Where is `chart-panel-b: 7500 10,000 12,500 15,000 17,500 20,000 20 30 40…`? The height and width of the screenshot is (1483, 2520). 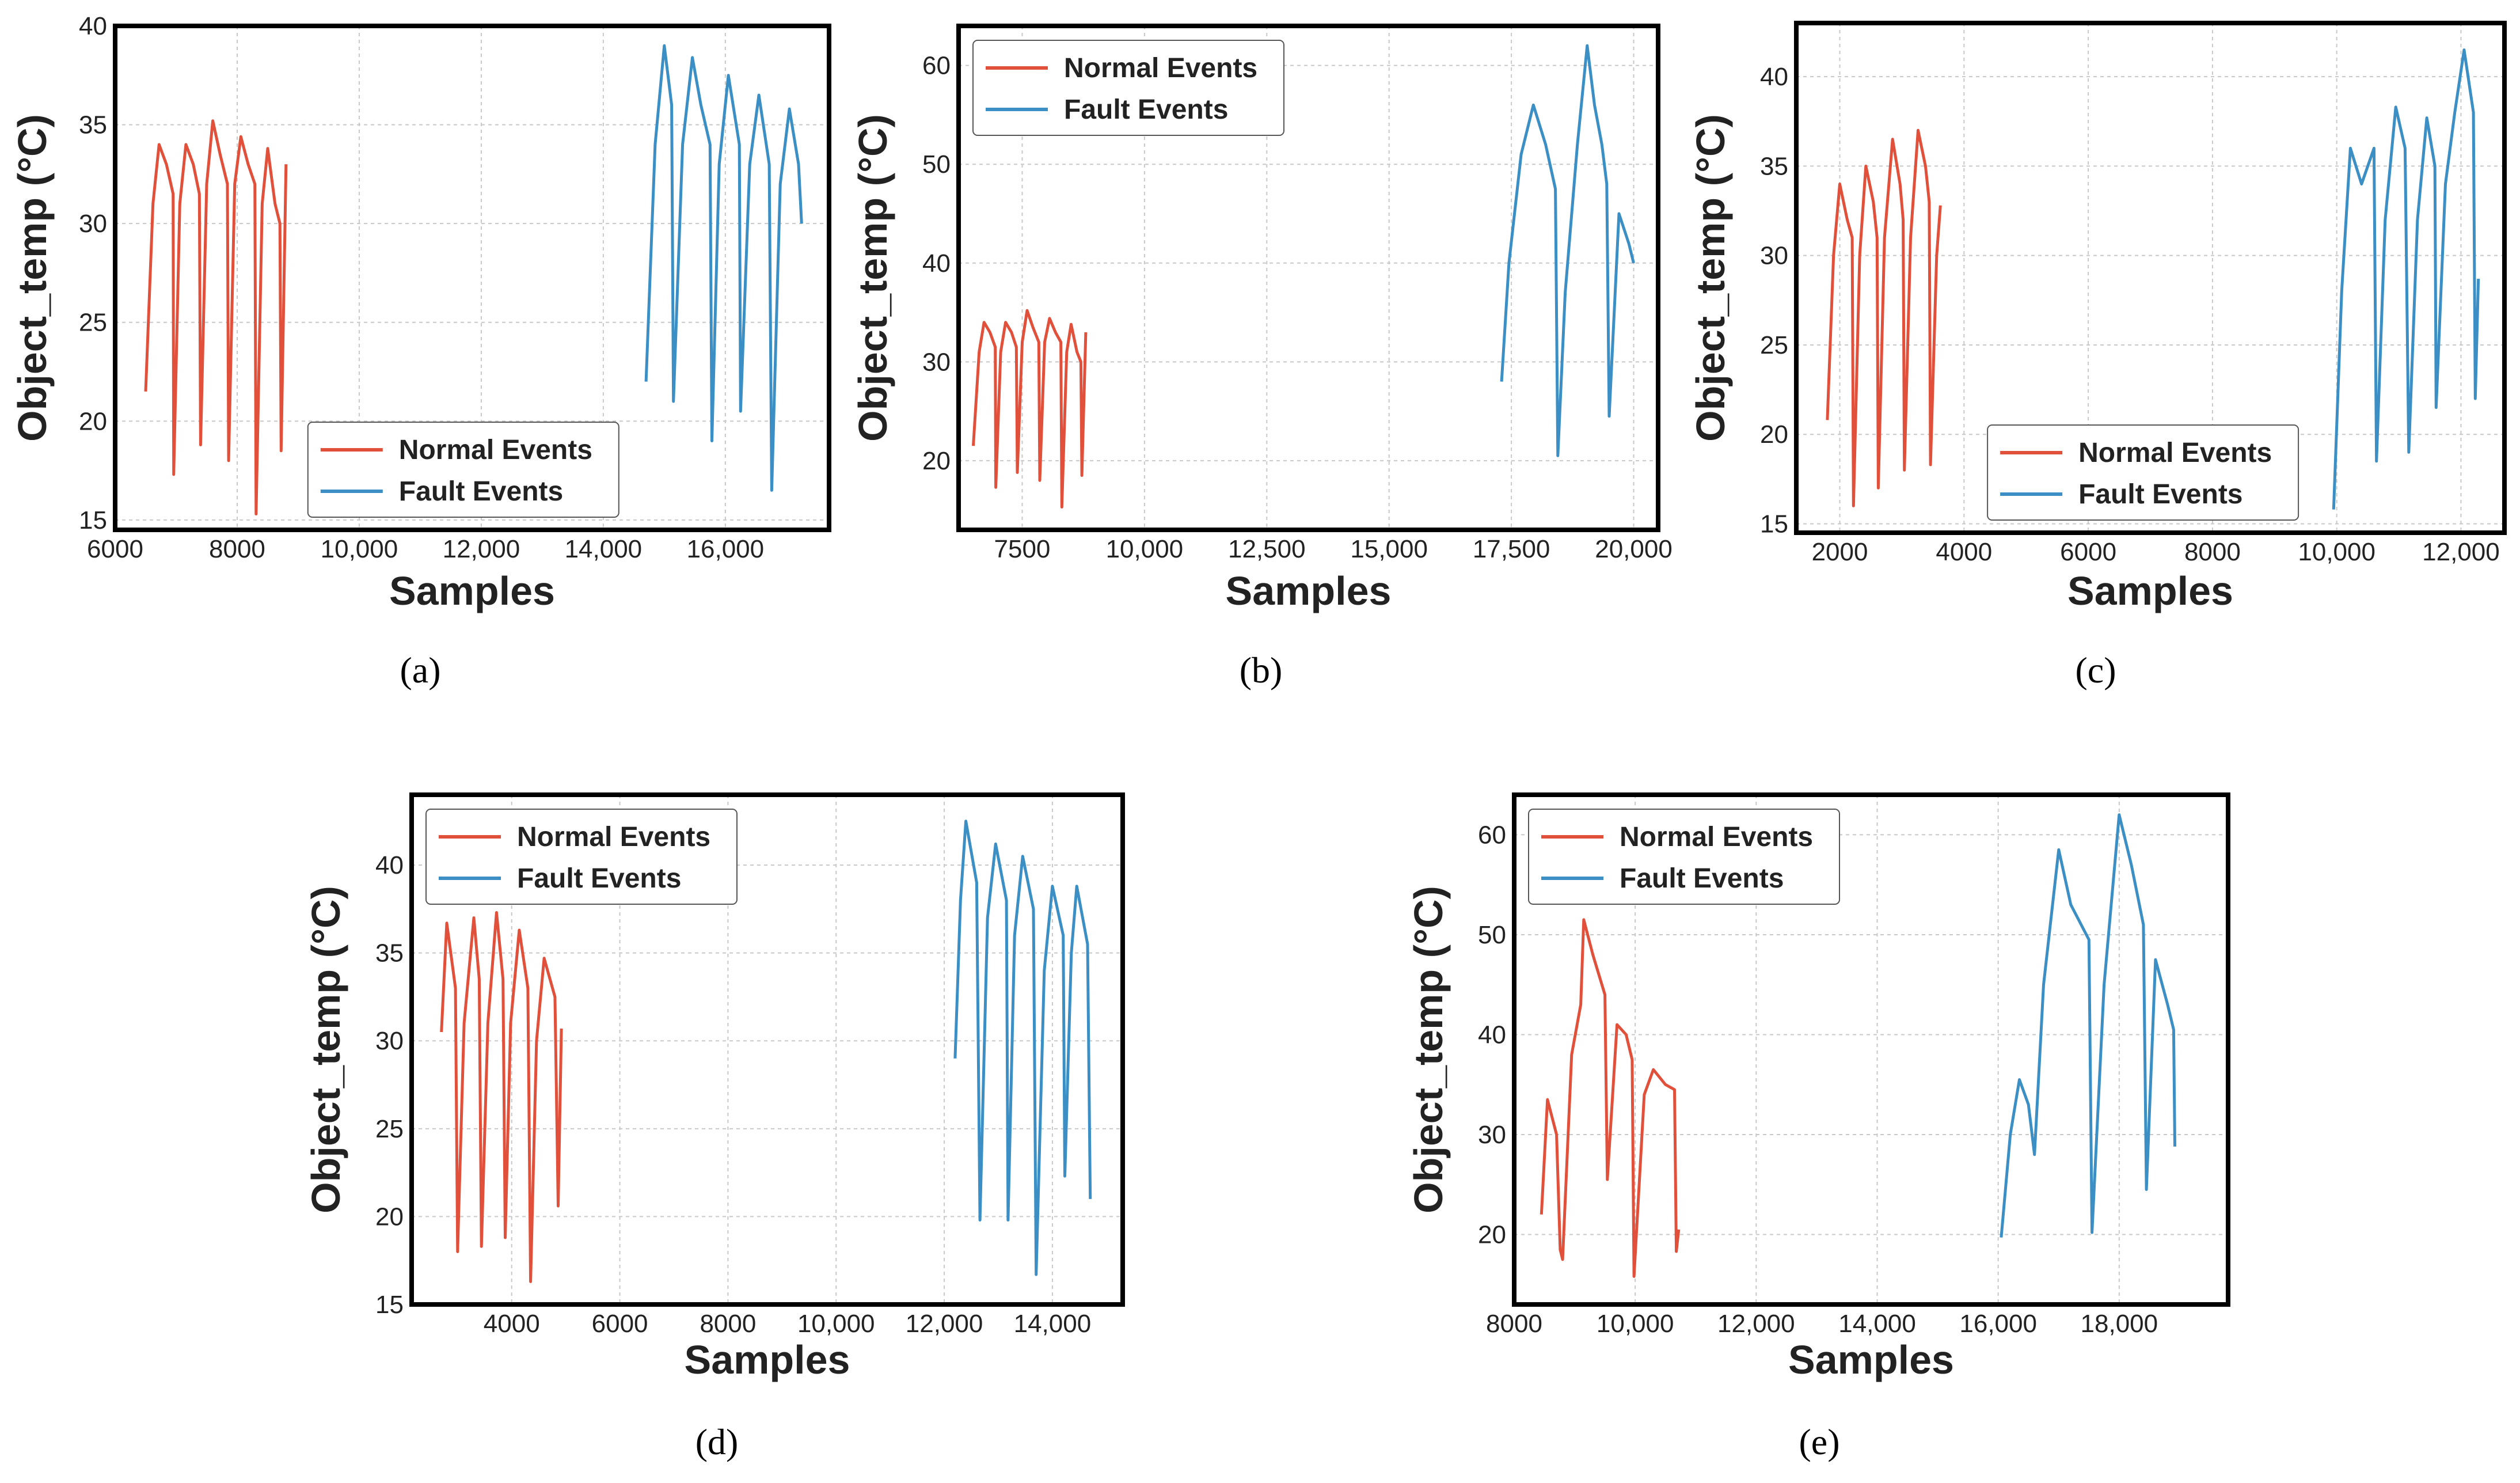 chart-panel-b: 7500 10,000 12,500 15,000 17,500 20,000 20 30 40… is located at coordinates (1262, 357).